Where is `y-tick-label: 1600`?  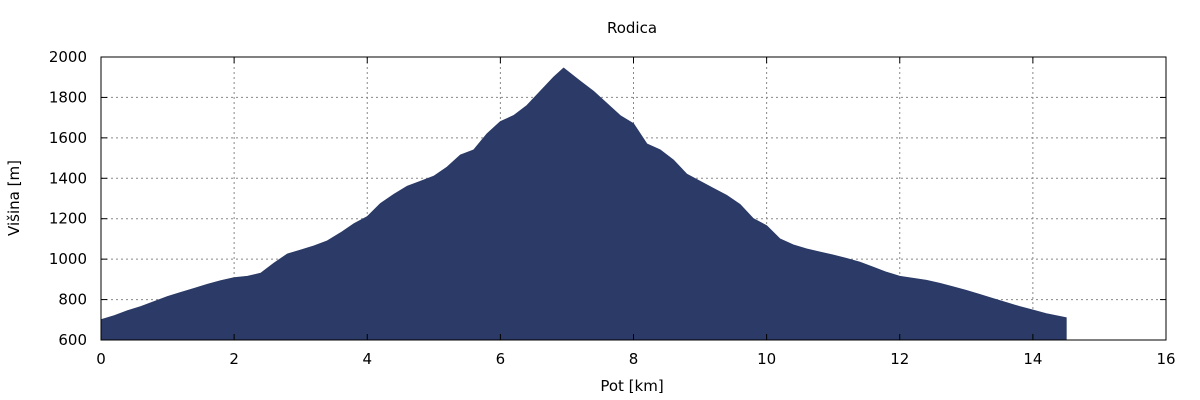
y-tick-label: 1600 is located at coordinates (68, 138).